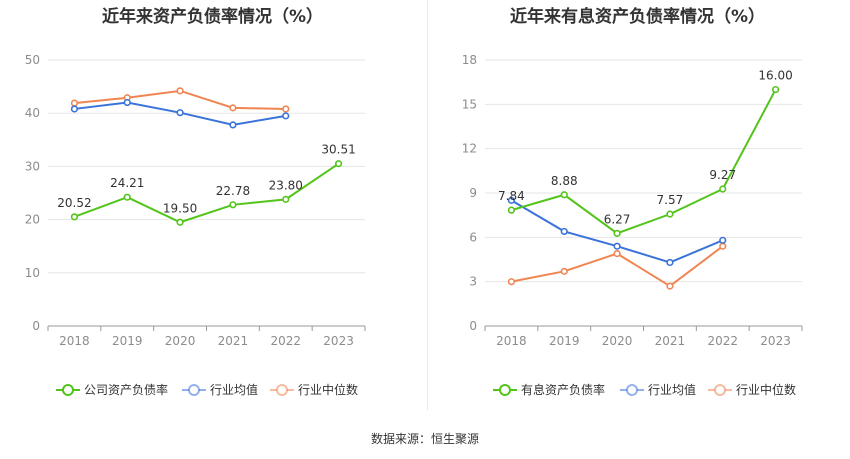  I want to click on data-label: 7.57, so click(670, 200).